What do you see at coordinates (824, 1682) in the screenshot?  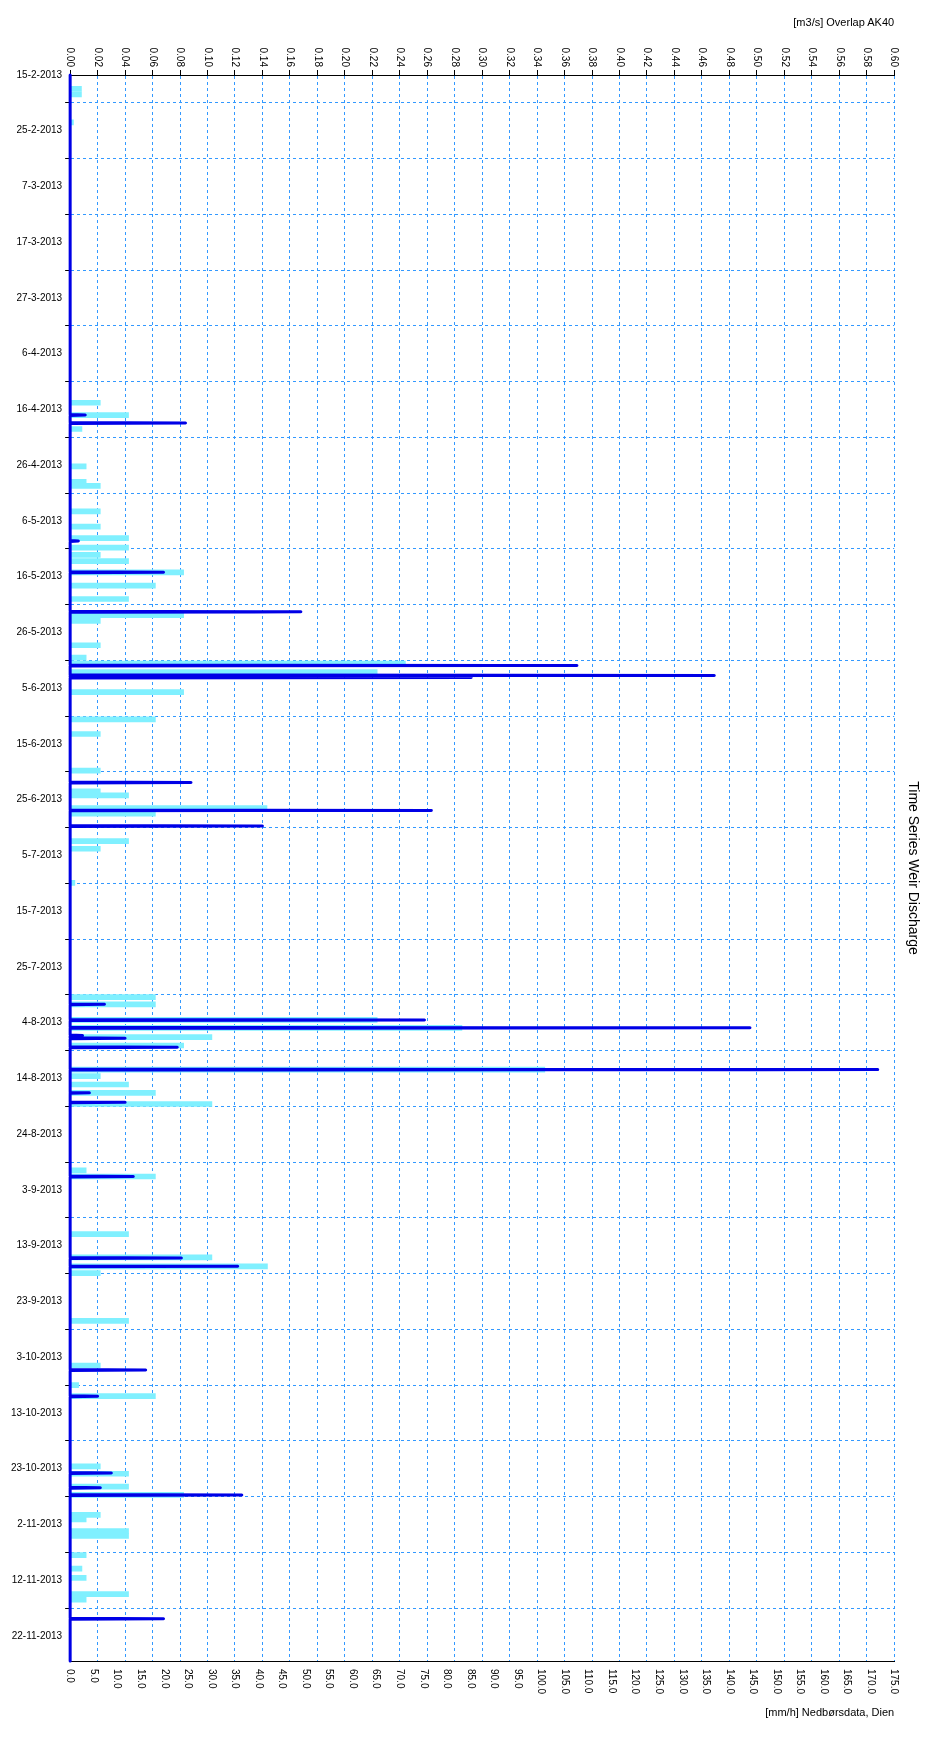 I see `x-tick-label: 160.0` at bounding box center [824, 1682].